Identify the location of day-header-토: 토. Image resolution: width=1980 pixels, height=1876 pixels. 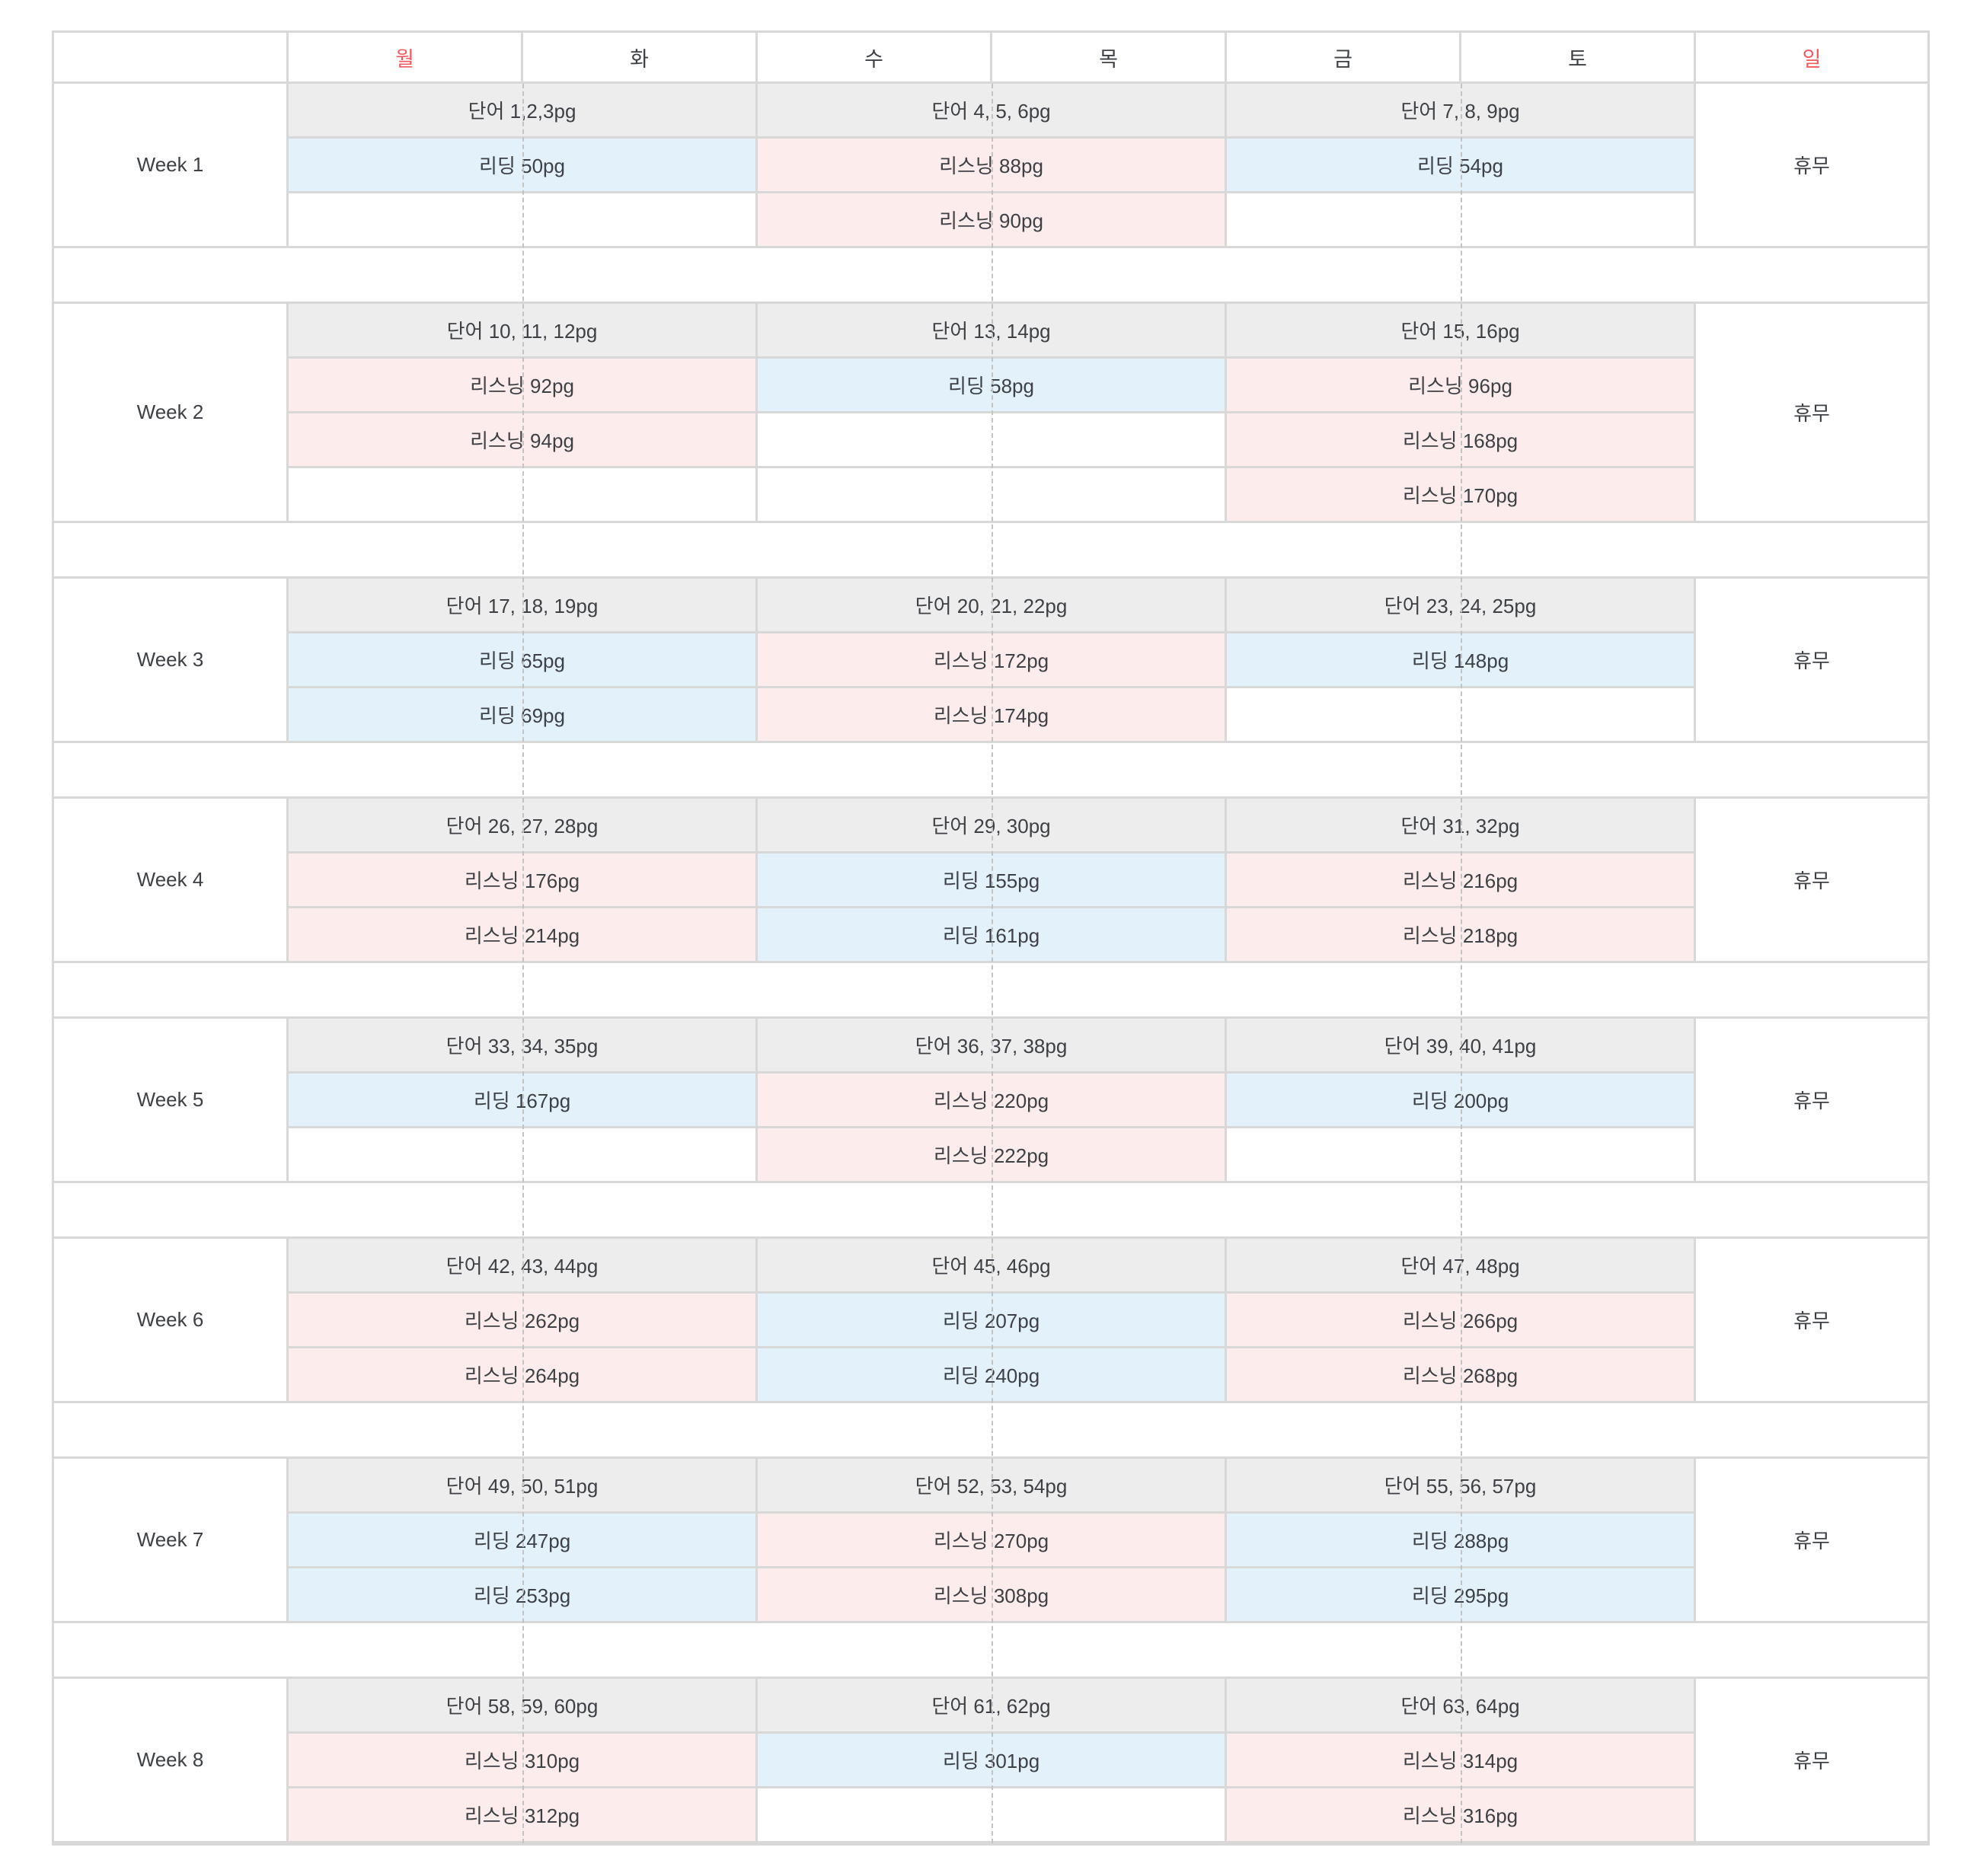
(1578, 57).